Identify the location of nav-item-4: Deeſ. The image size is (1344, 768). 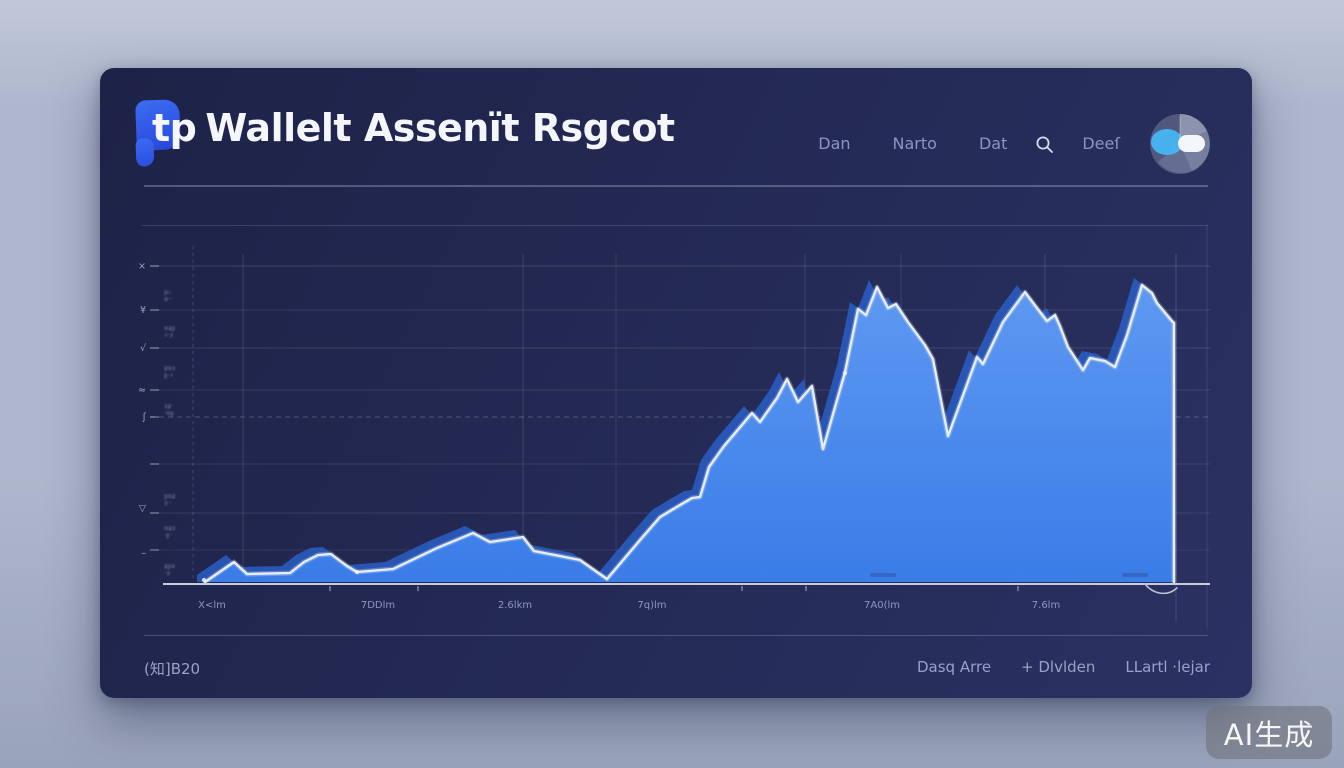
(1101, 143).